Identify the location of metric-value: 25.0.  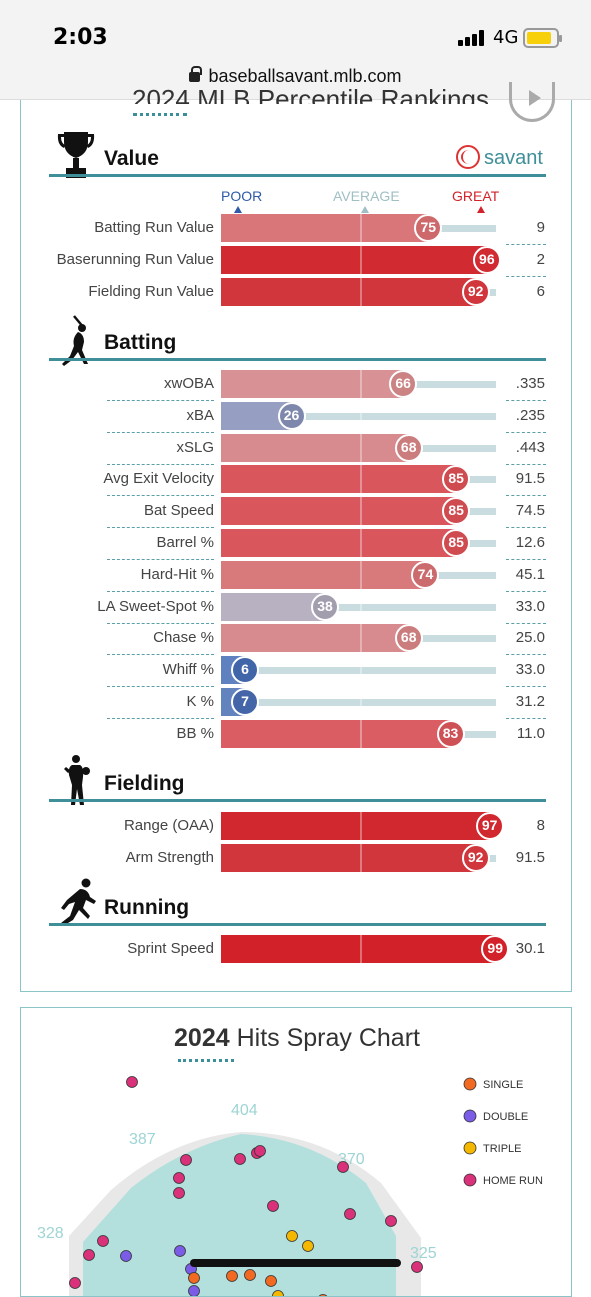
(530, 637).